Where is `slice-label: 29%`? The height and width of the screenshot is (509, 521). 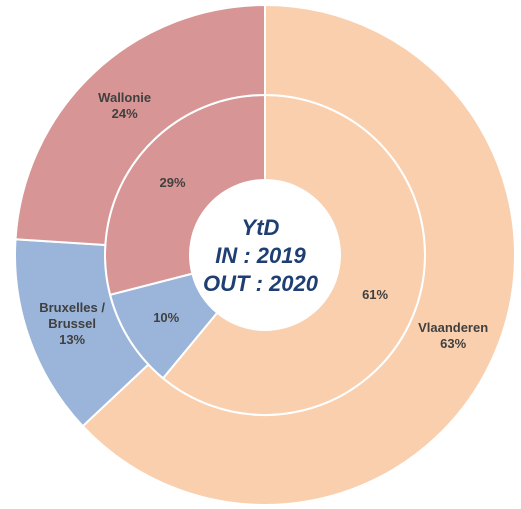
slice-label: 29% is located at coordinates (173, 183).